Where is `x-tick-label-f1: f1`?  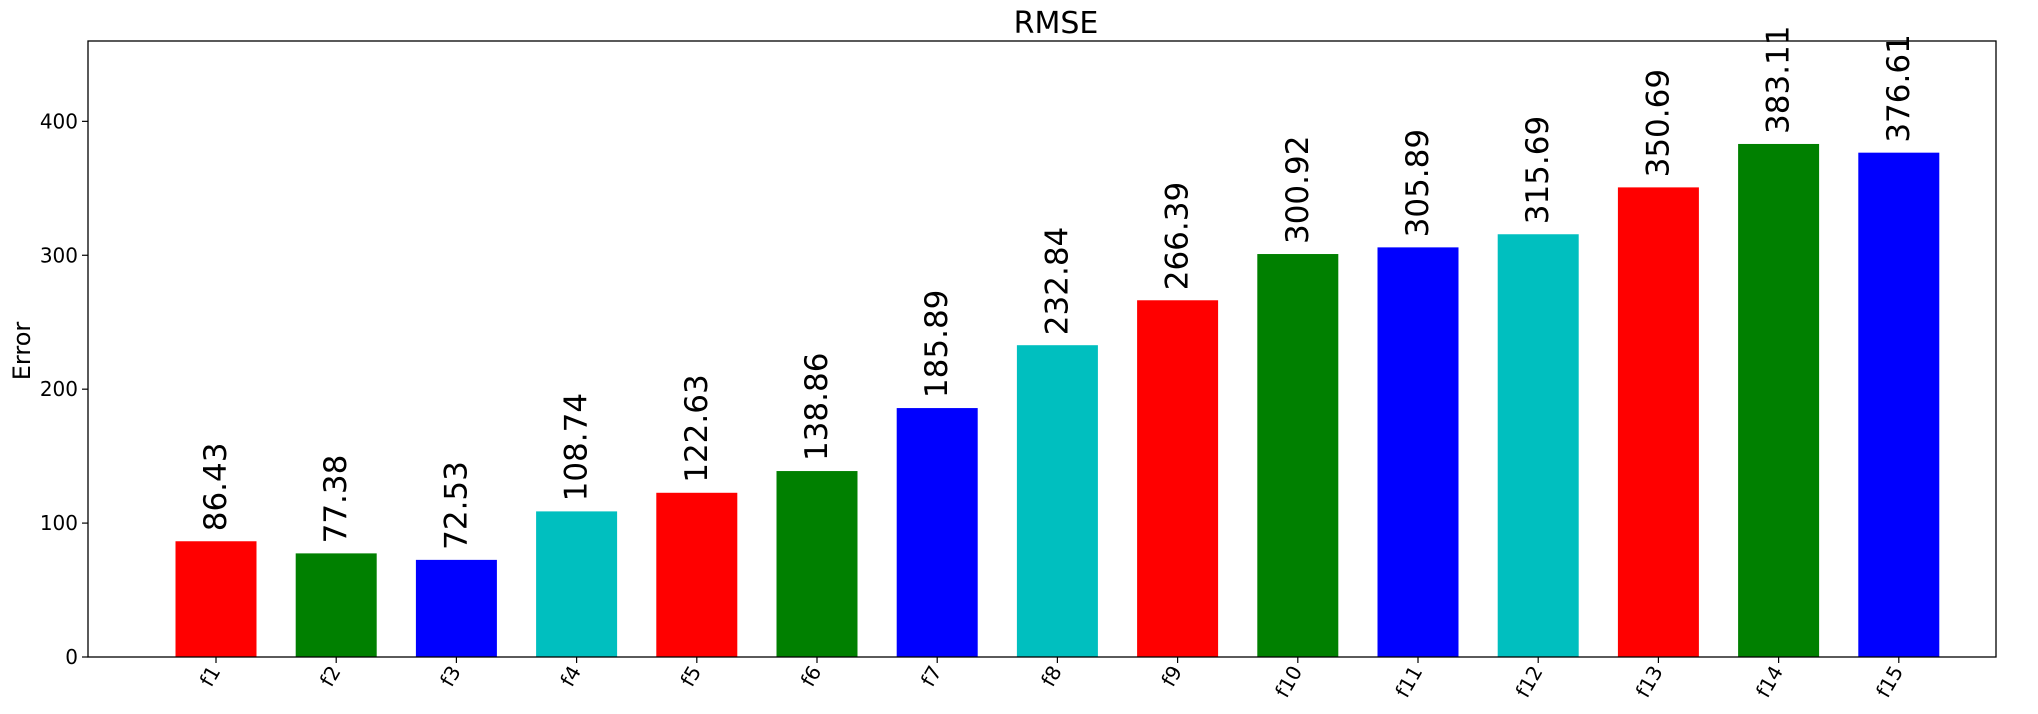
x-tick-label-f1: f1 is located at coordinates (210, 676).